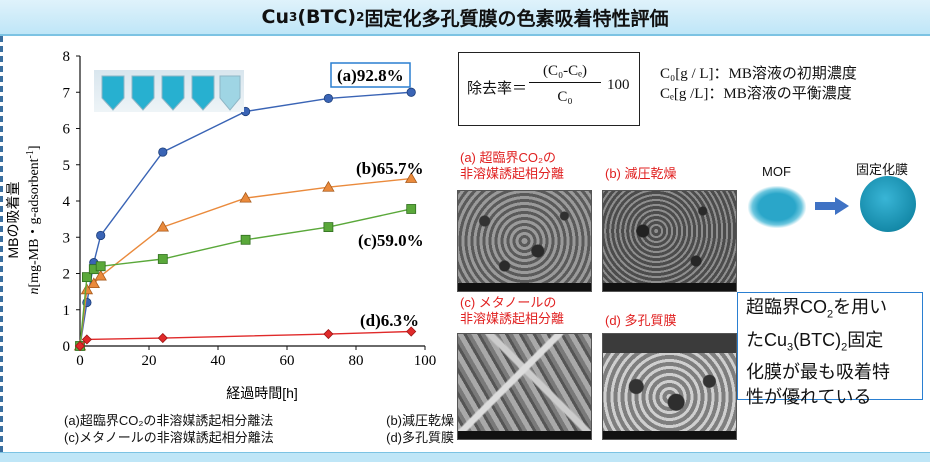  I want to click on mof-powder-image, so click(777, 207).